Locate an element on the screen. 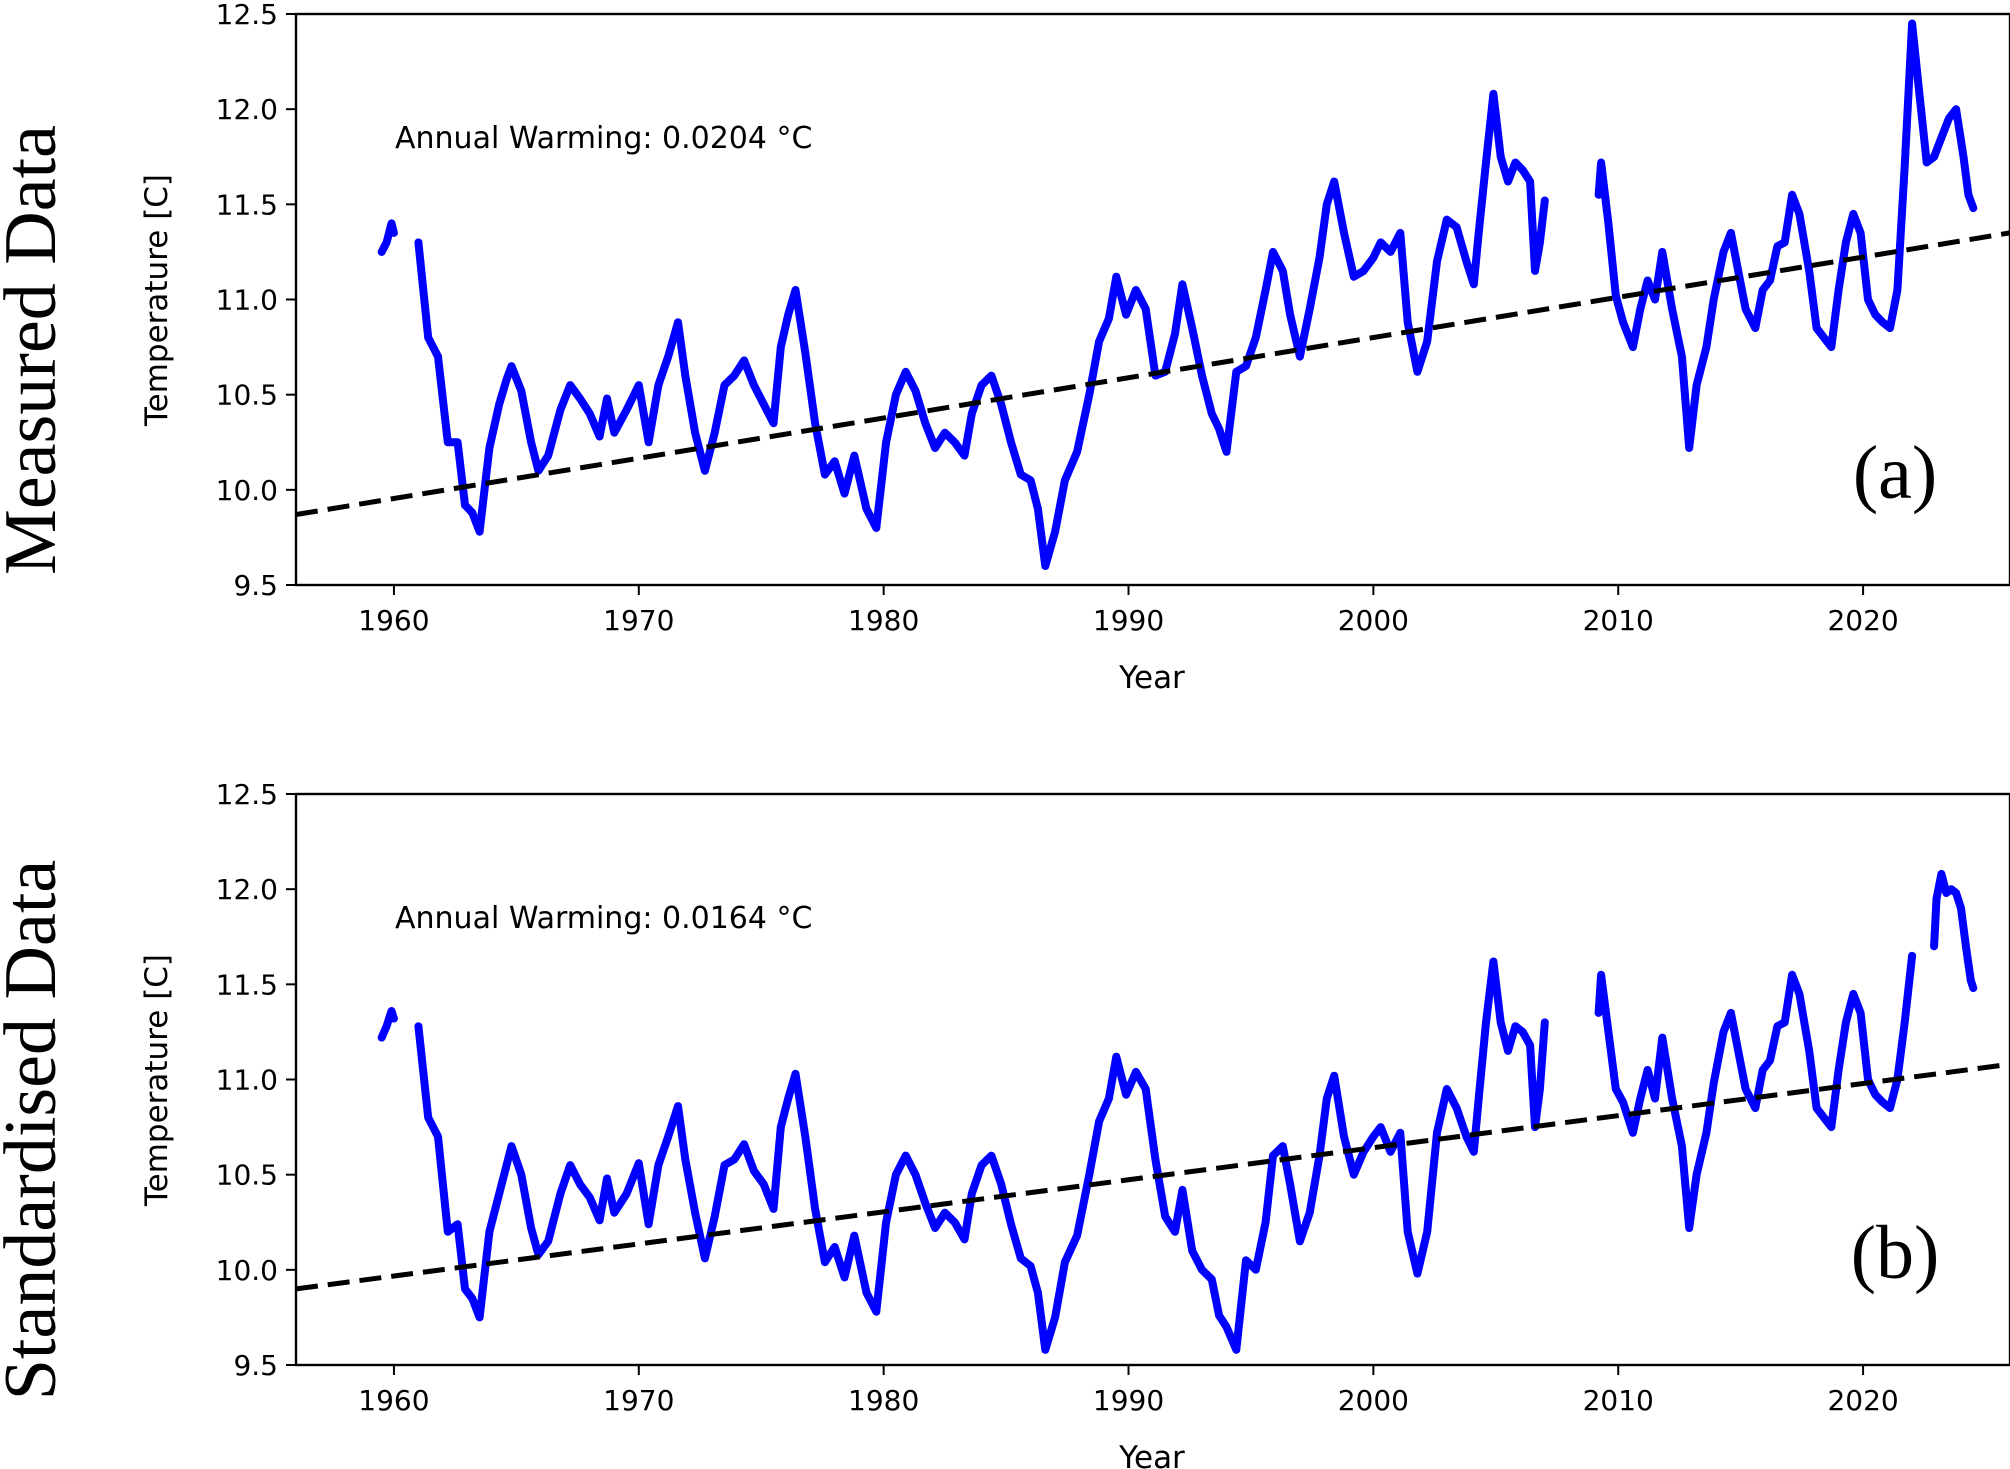  panel-label: (b) is located at coordinates (1895, 1253).